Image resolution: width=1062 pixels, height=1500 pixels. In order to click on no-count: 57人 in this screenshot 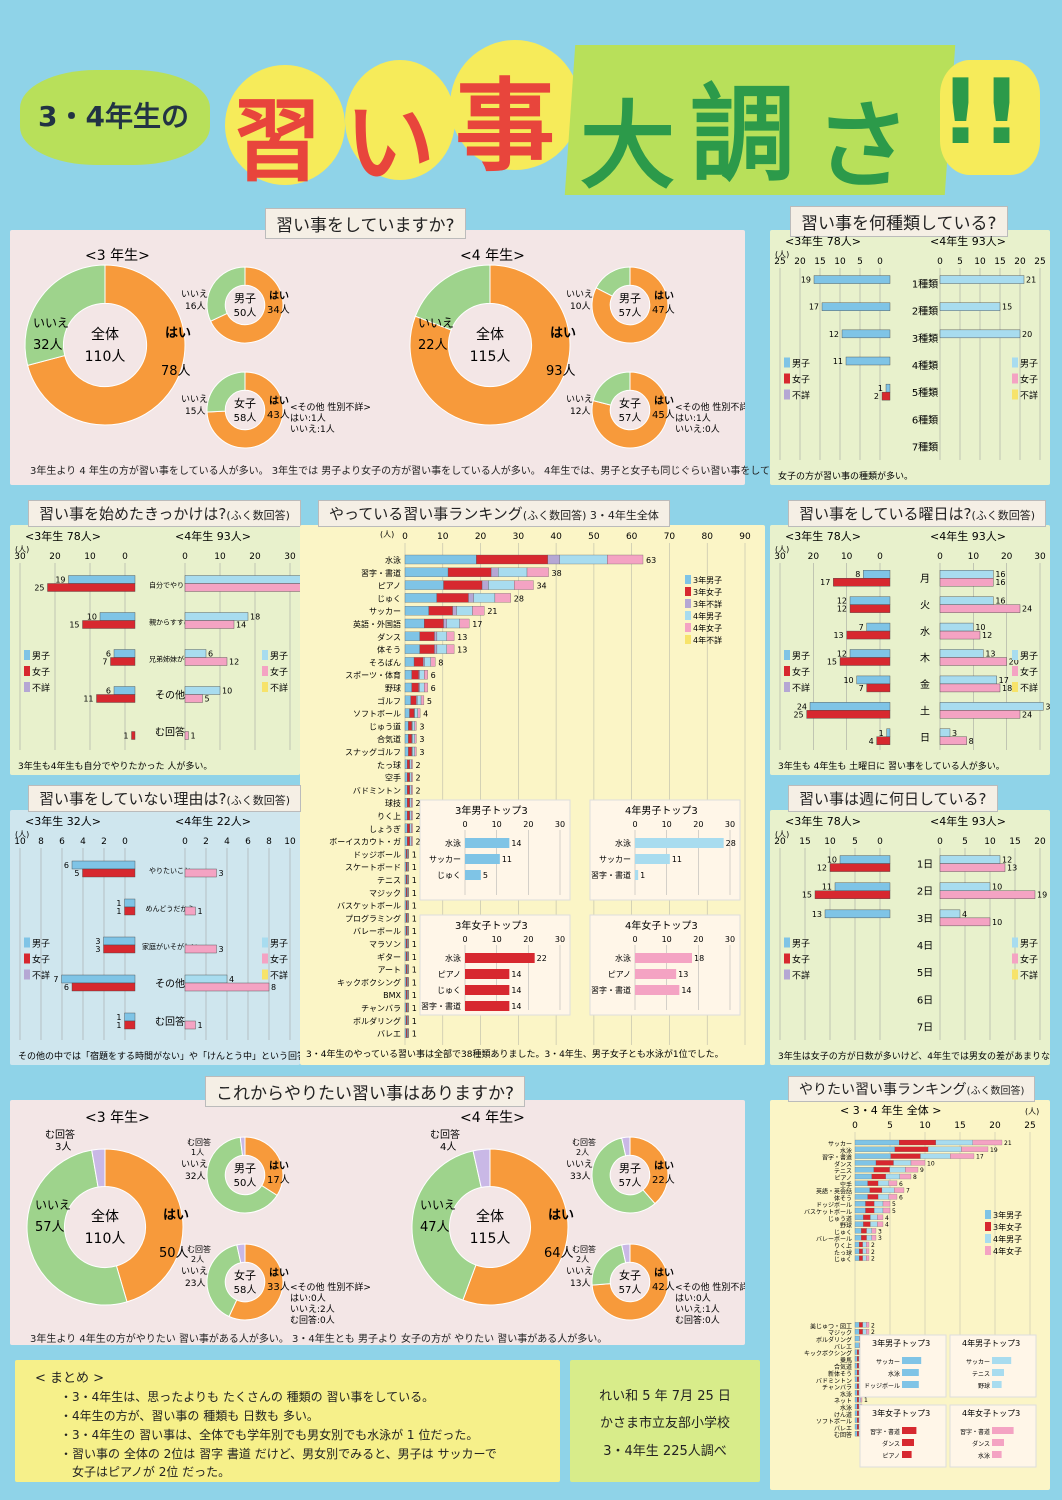, I will do `click(50, 1227)`.